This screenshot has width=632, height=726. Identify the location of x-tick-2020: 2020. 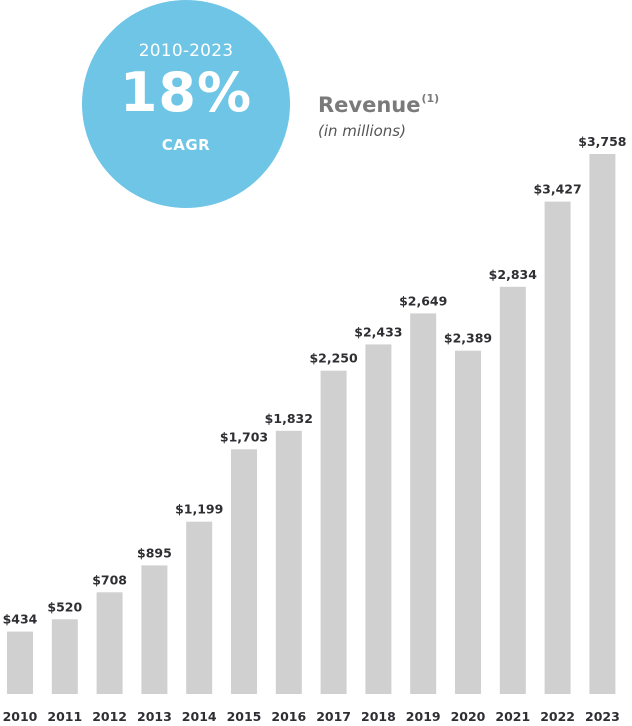
(468, 716).